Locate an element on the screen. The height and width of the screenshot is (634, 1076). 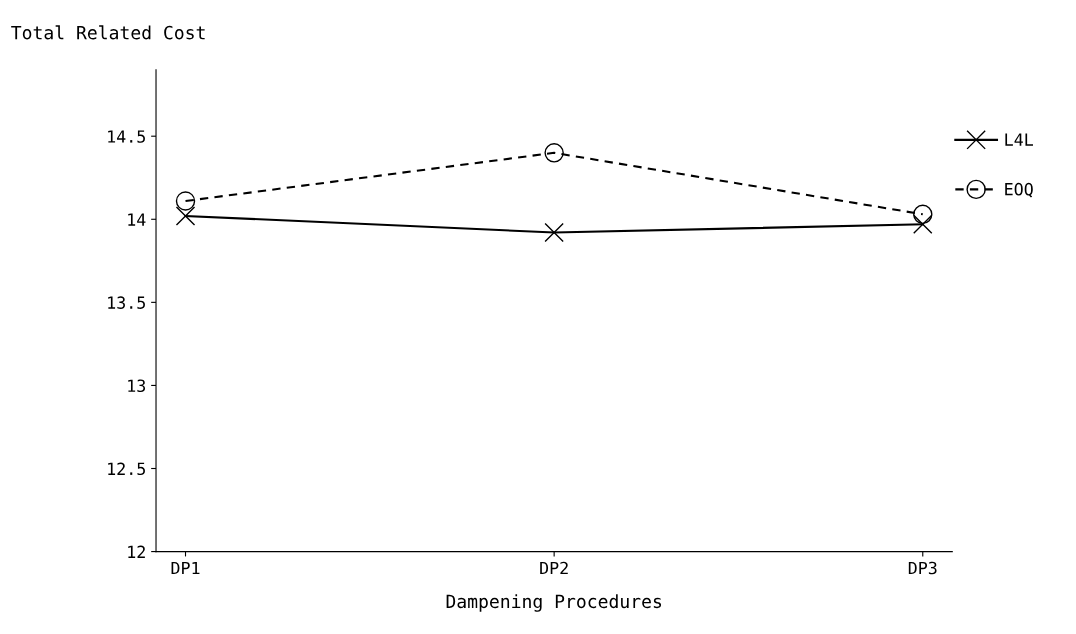
y-tick-label: 14 is located at coordinates (137, 219).